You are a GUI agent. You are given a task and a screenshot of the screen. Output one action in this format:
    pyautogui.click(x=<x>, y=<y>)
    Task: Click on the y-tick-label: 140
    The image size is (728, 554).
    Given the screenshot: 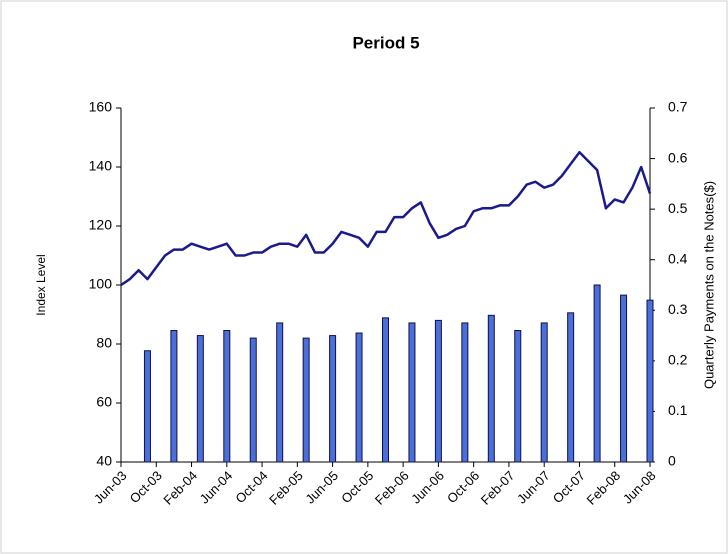 What is the action you would take?
    pyautogui.click(x=101, y=166)
    